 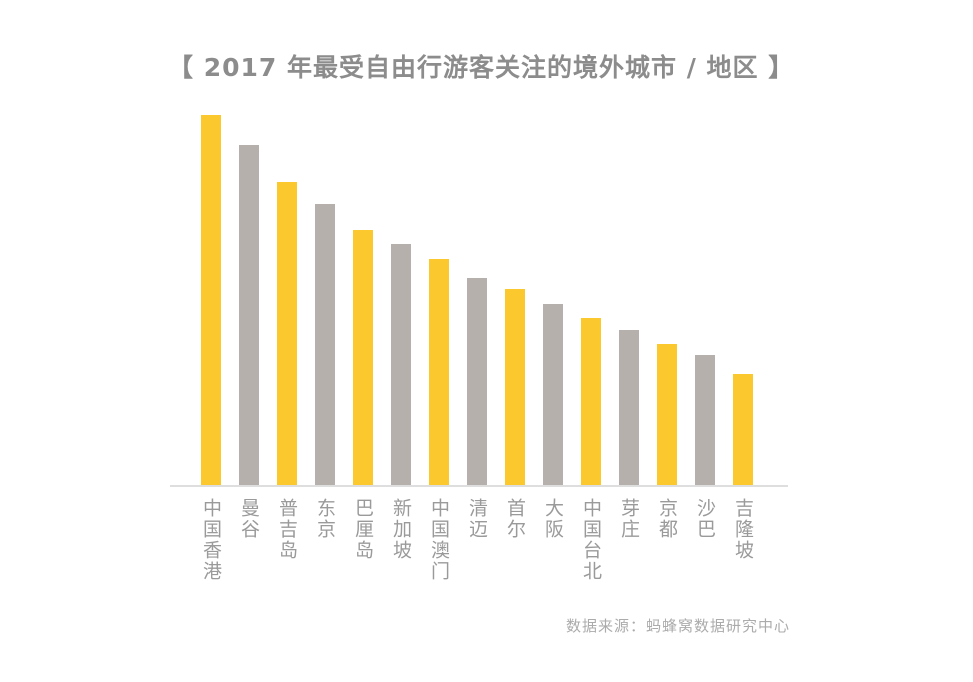 What do you see at coordinates (481, 67) in the screenshot?
I see `chart-title: 【 2017 年最受自由行游客关注的境外城市 / 地区 】` at bounding box center [481, 67].